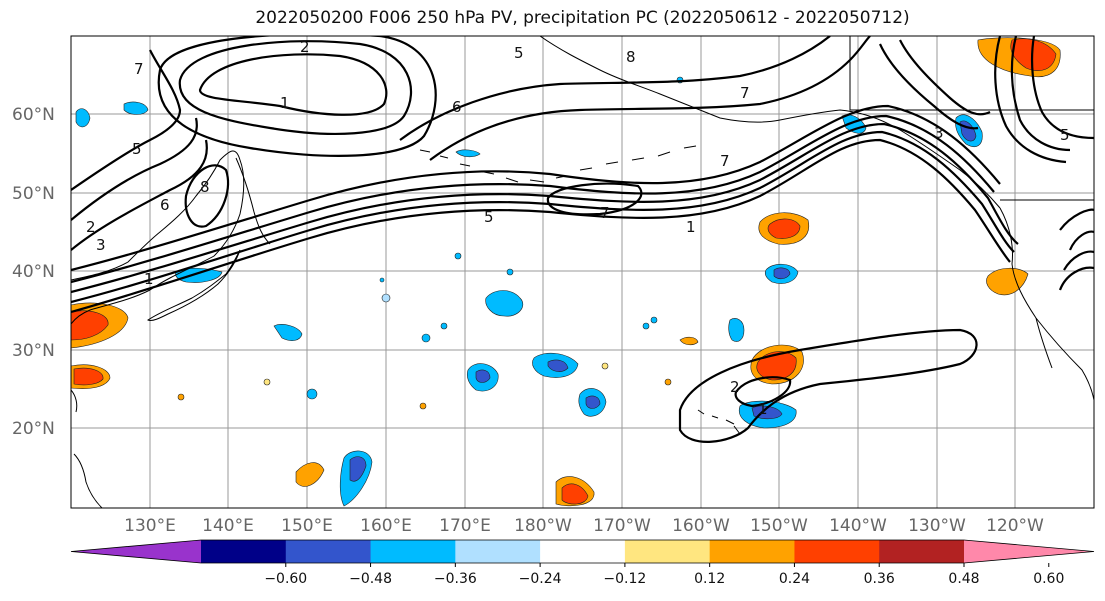  I want to click on longitude-label: 170°W, so click(622, 526).